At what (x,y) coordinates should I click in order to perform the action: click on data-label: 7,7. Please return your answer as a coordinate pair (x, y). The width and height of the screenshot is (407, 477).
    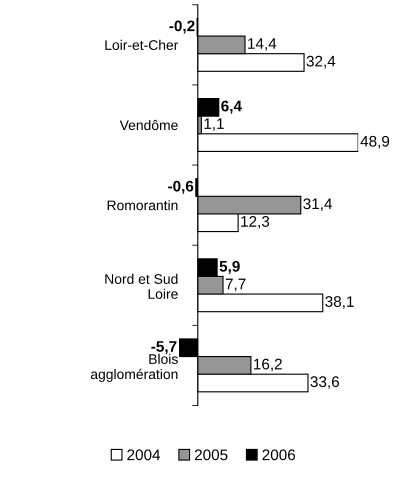
    Looking at the image, I should click on (236, 285).